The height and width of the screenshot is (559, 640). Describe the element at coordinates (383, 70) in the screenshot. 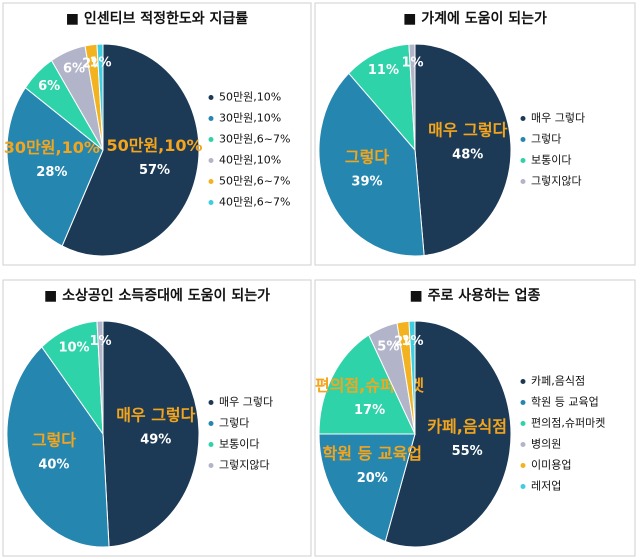

I see `value-label: 11%` at that location.